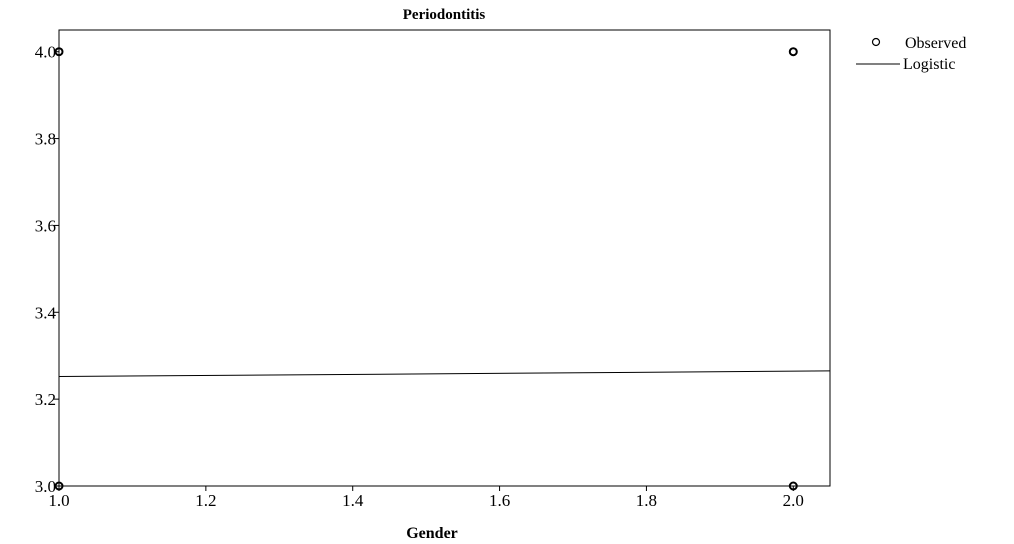  I want to click on y-axis: 3.0 3.2 3.4 3.6 3.8 4.0, so click(47, 269).